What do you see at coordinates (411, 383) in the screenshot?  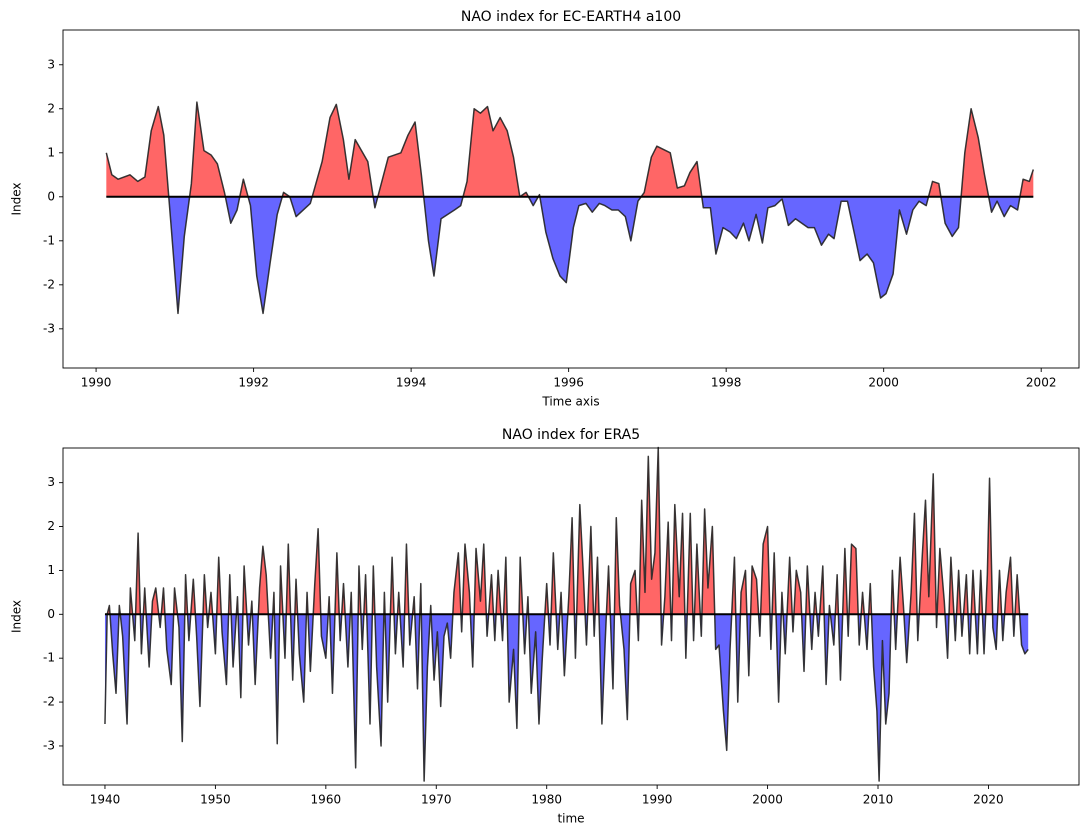 I see `x-tick-label: 1994` at bounding box center [411, 383].